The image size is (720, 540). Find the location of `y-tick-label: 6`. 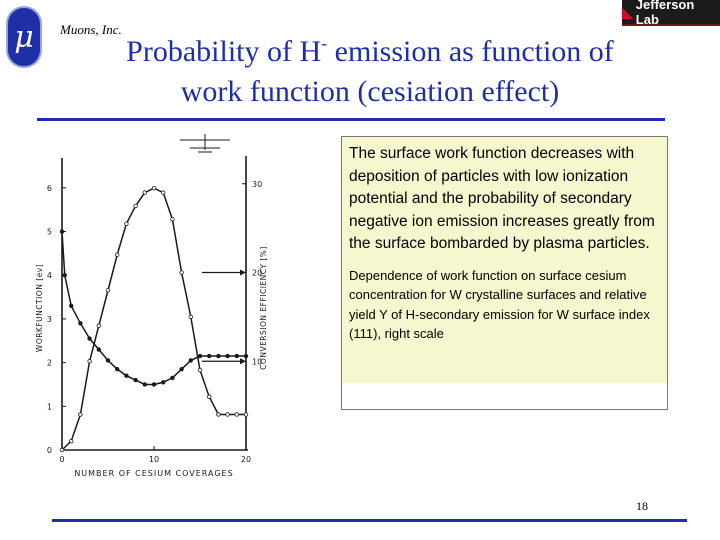

y-tick-label: 6 is located at coordinates (49, 188).